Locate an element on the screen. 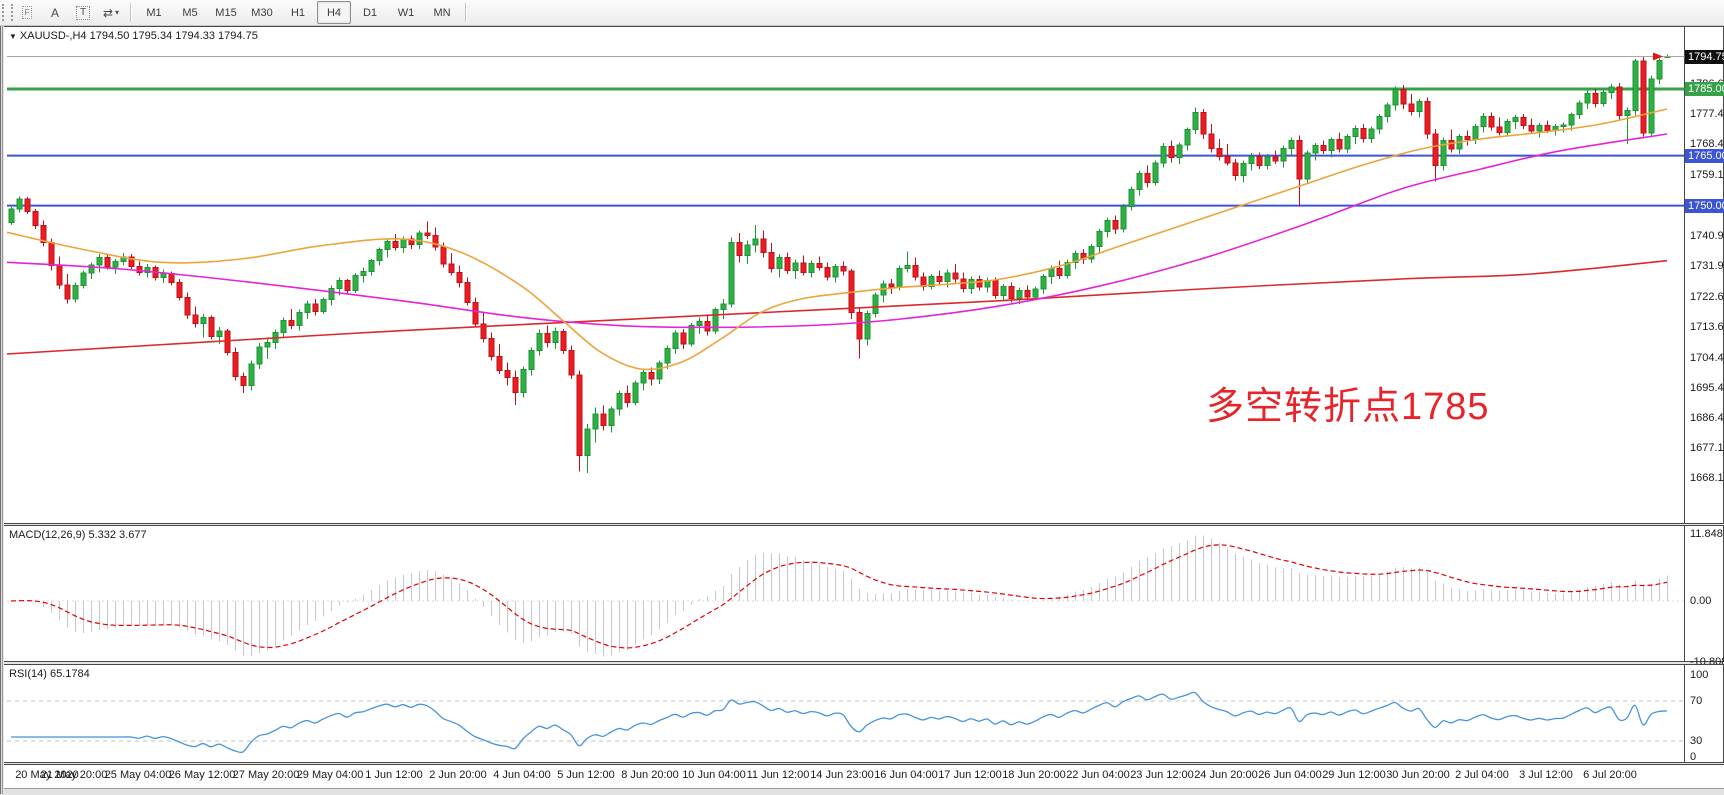  text-tool-button: T is located at coordinates (83, 12).